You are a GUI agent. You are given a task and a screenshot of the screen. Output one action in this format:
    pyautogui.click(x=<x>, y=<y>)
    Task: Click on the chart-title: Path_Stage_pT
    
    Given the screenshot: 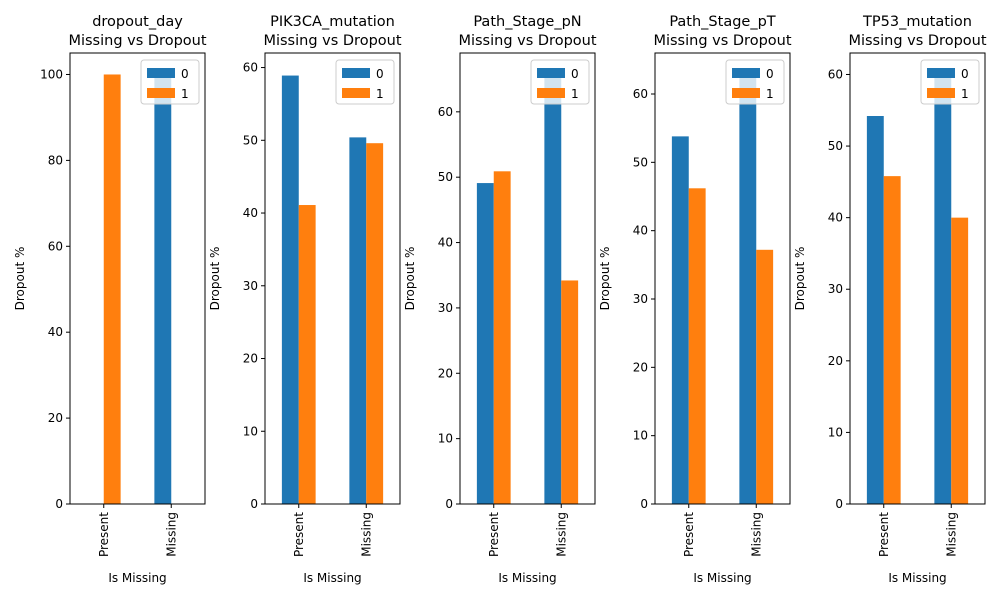 What is the action you would take?
    pyautogui.click(x=722, y=22)
    